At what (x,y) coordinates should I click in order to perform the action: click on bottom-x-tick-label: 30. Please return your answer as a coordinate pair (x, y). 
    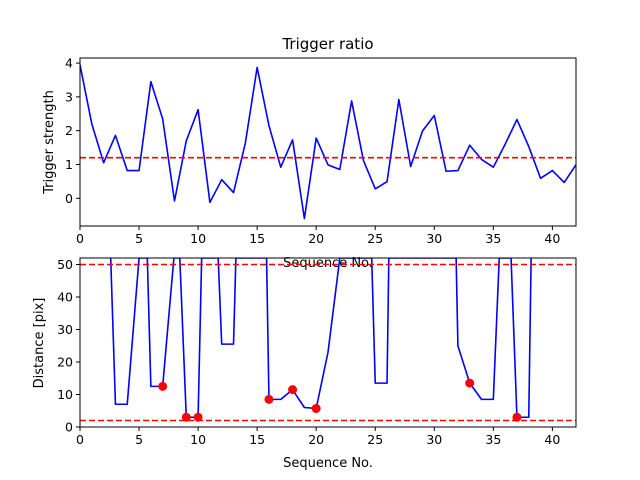
    Looking at the image, I should click on (434, 439).